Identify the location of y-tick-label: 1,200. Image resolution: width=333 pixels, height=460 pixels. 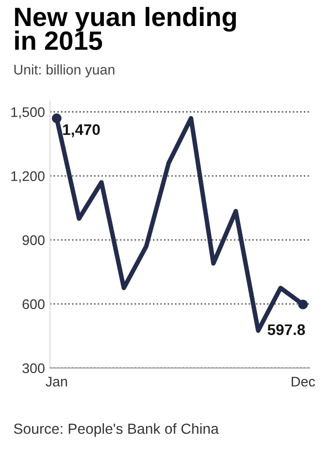
(28, 177).